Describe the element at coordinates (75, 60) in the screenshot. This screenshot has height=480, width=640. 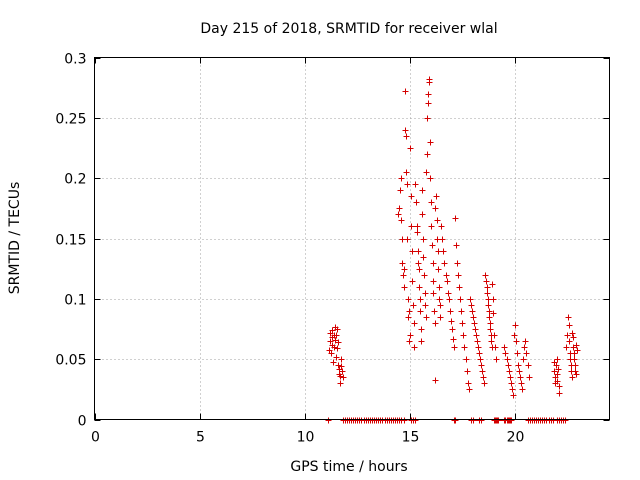
I see `y-tick-label: 0.3` at that location.